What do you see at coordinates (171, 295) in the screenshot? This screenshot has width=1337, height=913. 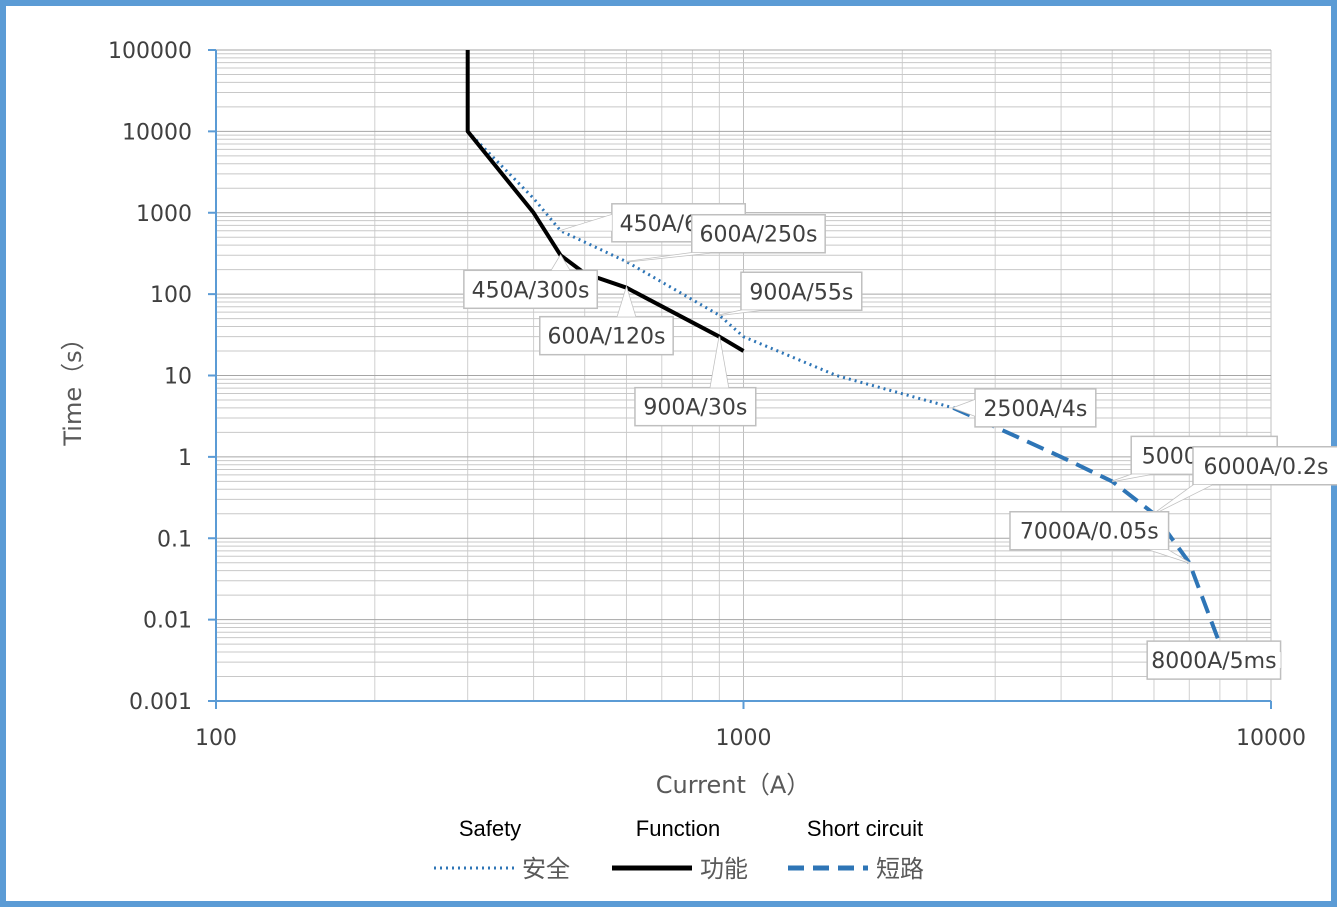 I see `y-tick-label: 100` at bounding box center [171, 295].